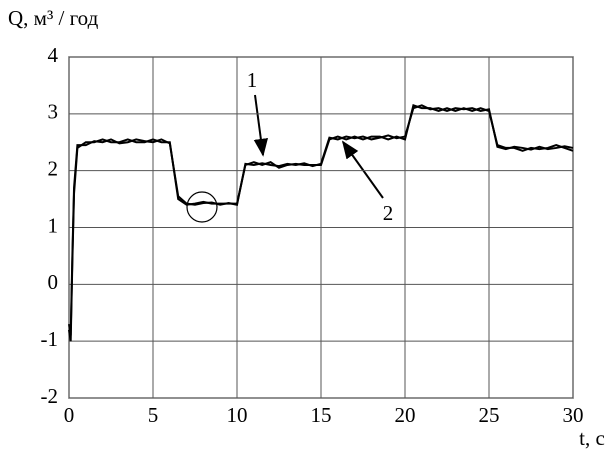  What do you see at coordinates (53, 225) in the screenshot?
I see `y-tick-label: 1` at bounding box center [53, 225].